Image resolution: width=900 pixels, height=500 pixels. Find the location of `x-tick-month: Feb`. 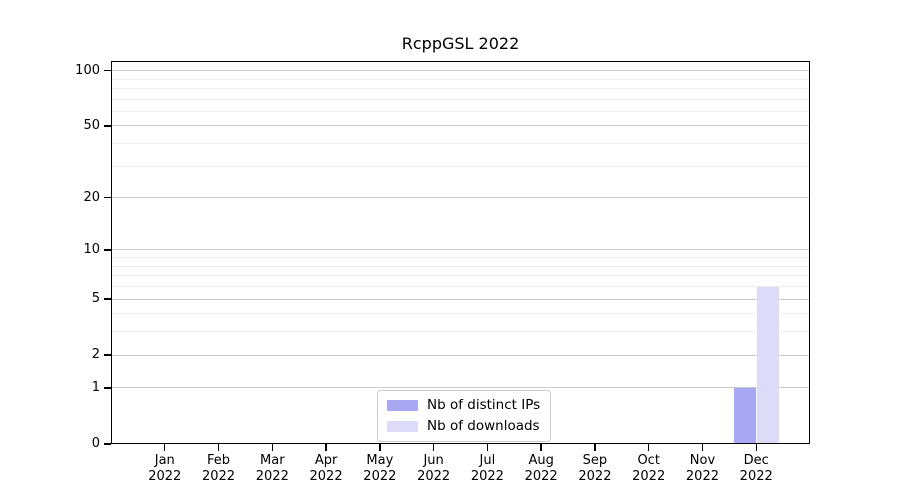

x-tick-month: Feb is located at coordinates (219, 460).